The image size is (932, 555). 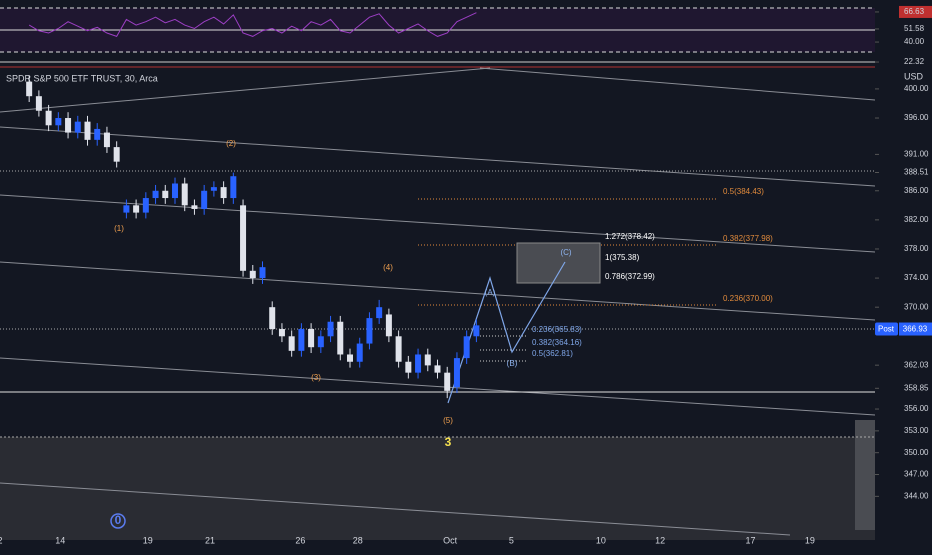 What do you see at coordinates (810, 540) in the screenshot?
I see `x-tick-label: 19` at bounding box center [810, 540].